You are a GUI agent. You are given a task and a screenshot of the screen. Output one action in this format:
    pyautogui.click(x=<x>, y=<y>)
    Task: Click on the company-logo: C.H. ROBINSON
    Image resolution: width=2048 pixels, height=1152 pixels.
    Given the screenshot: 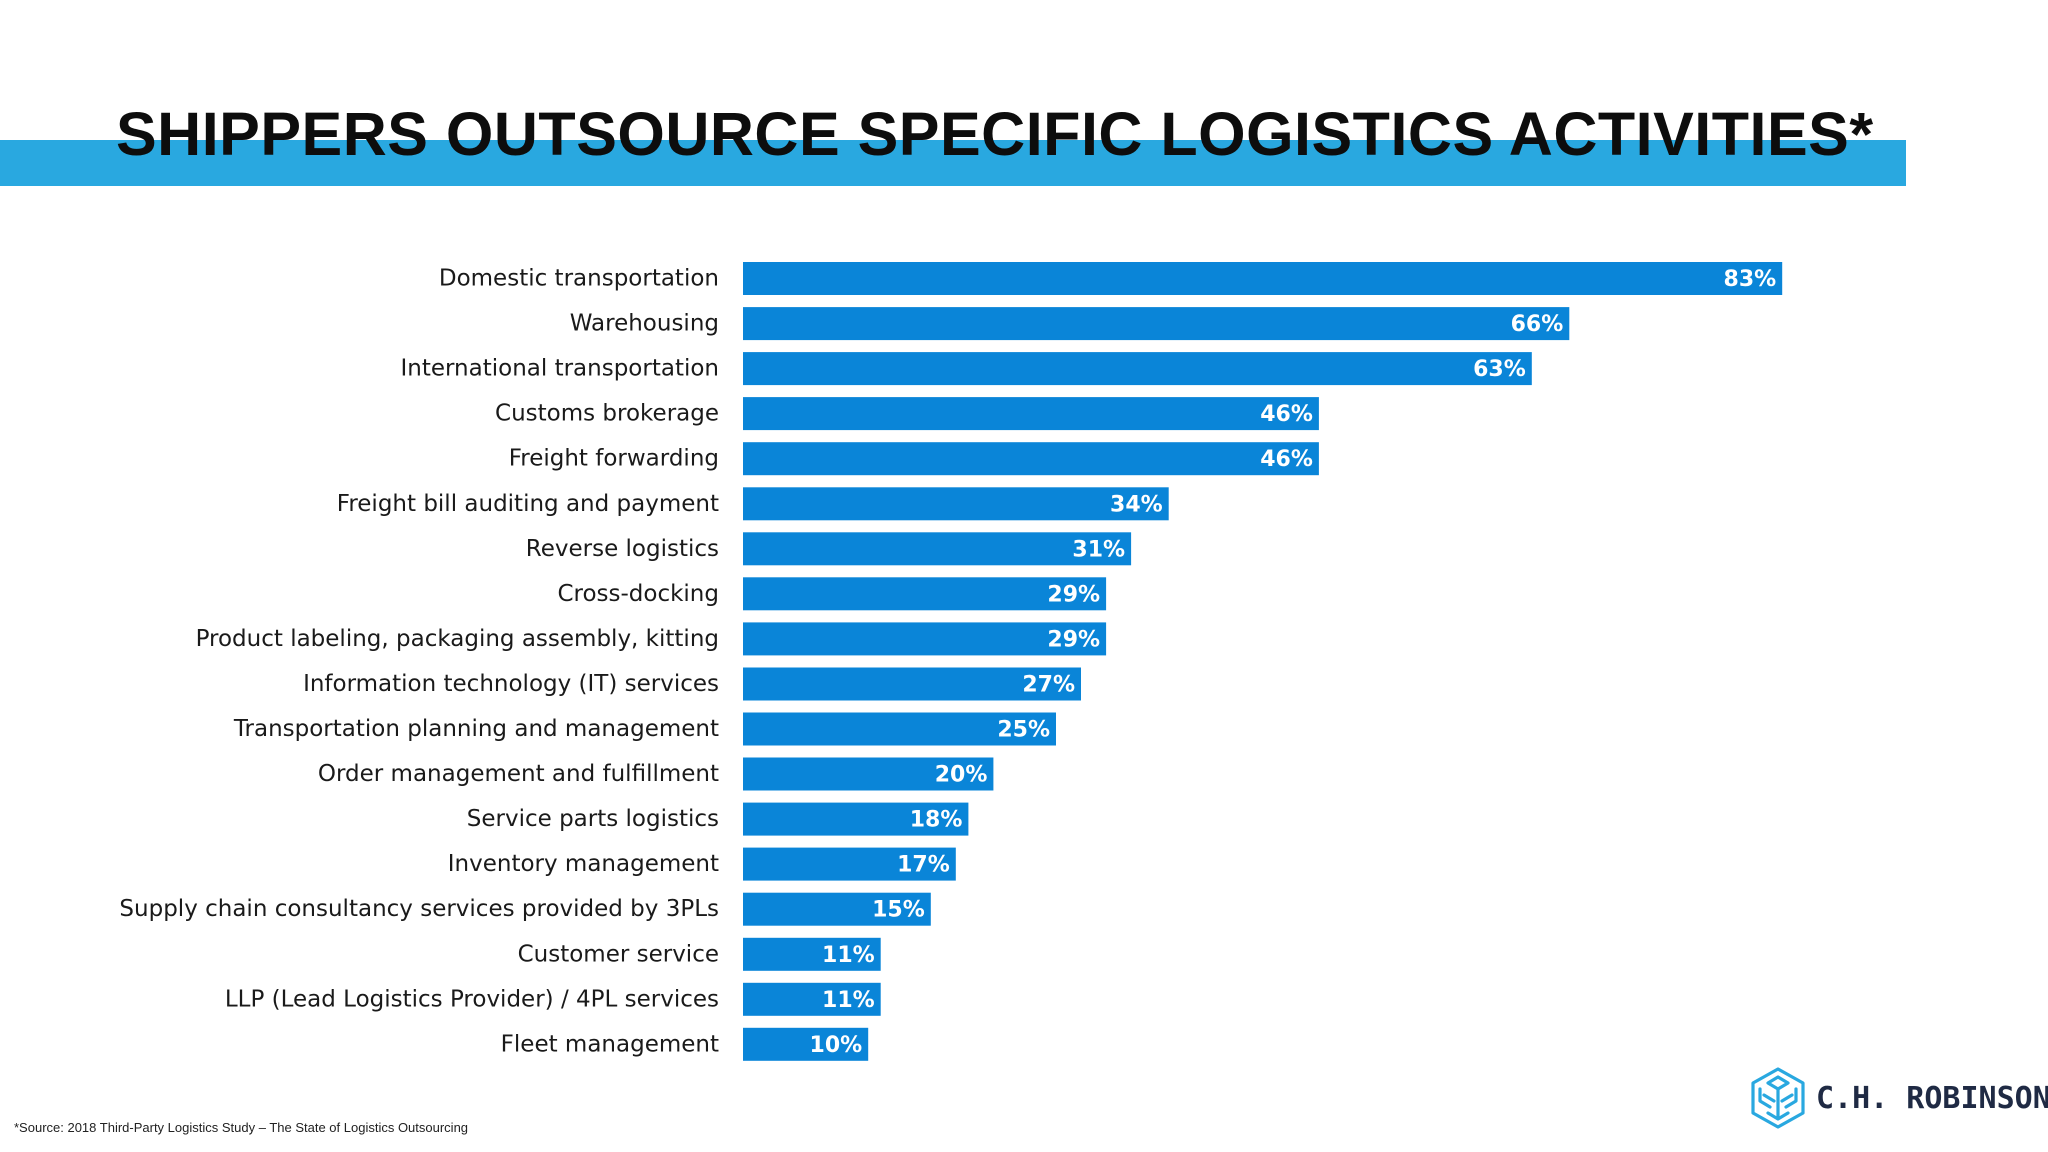 What is the action you would take?
    pyautogui.click(x=1899, y=1098)
    